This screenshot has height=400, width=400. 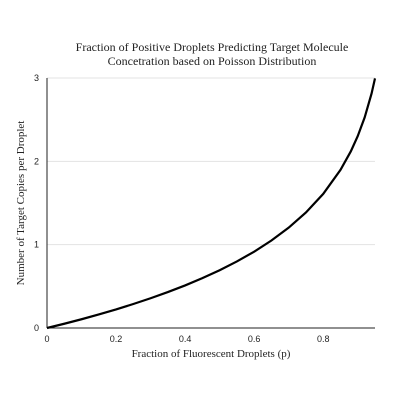 What do you see at coordinates (185, 339) in the screenshot?
I see `x-tick-label-2: 0.4` at bounding box center [185, 339].